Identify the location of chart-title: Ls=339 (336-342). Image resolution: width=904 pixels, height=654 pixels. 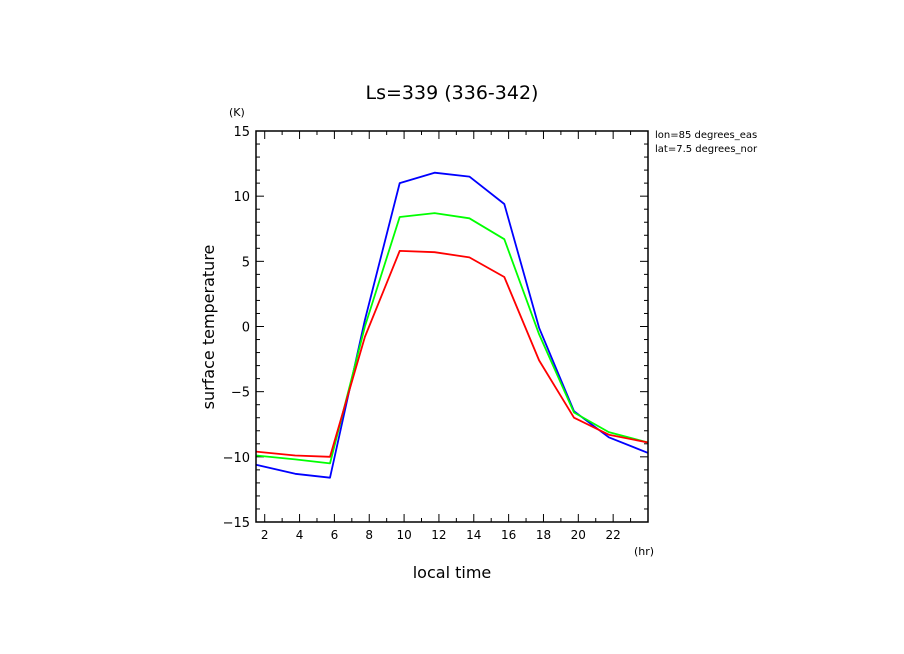
(452, 93).